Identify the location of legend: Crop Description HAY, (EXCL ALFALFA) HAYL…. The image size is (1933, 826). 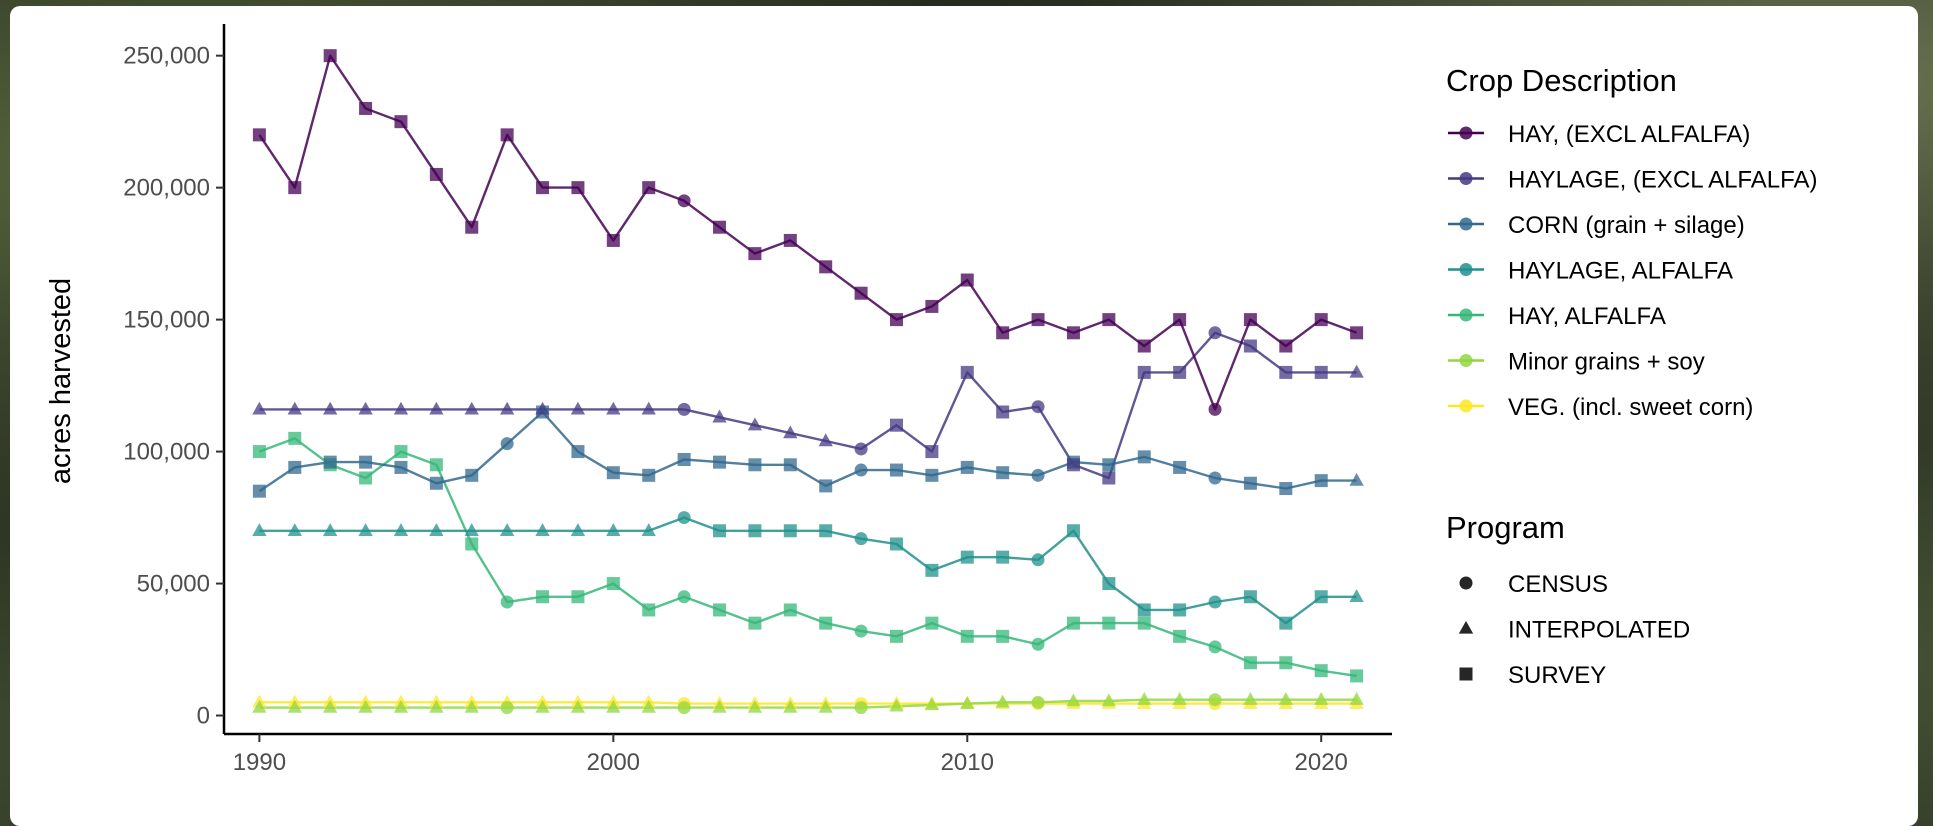
(1631, 376).